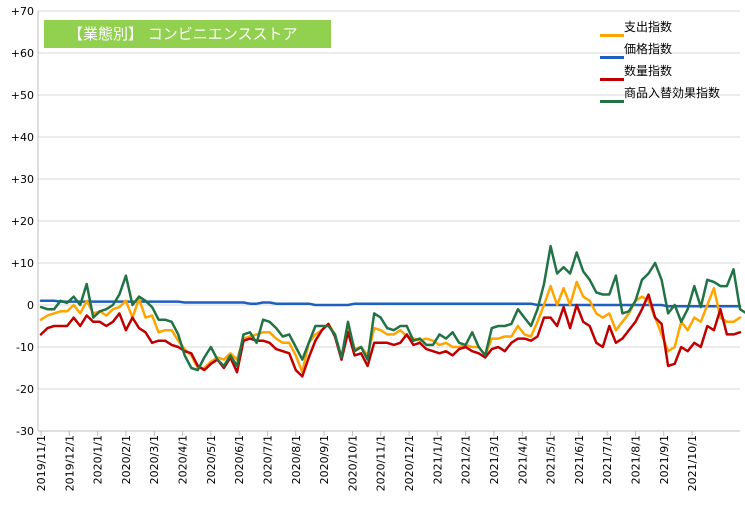 This screenshot has width=745, height=510. I want to click on legend: 支出指数 価格指数 数量指数 商品入替効果指数, so click(672, 62).